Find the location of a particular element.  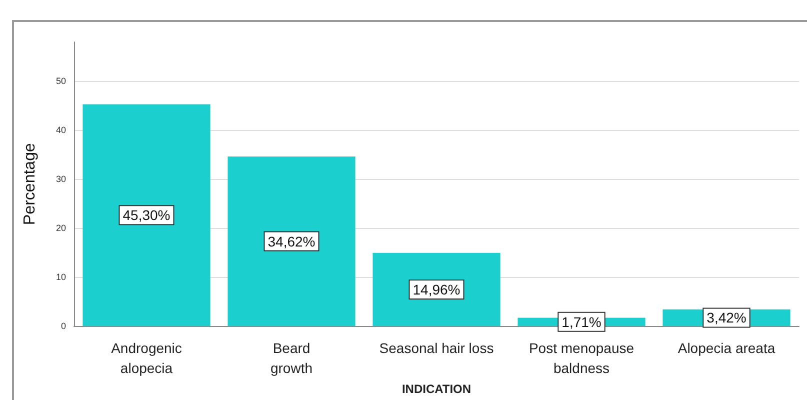

y-tick-label: 0 is located at coordinates (63, 326).